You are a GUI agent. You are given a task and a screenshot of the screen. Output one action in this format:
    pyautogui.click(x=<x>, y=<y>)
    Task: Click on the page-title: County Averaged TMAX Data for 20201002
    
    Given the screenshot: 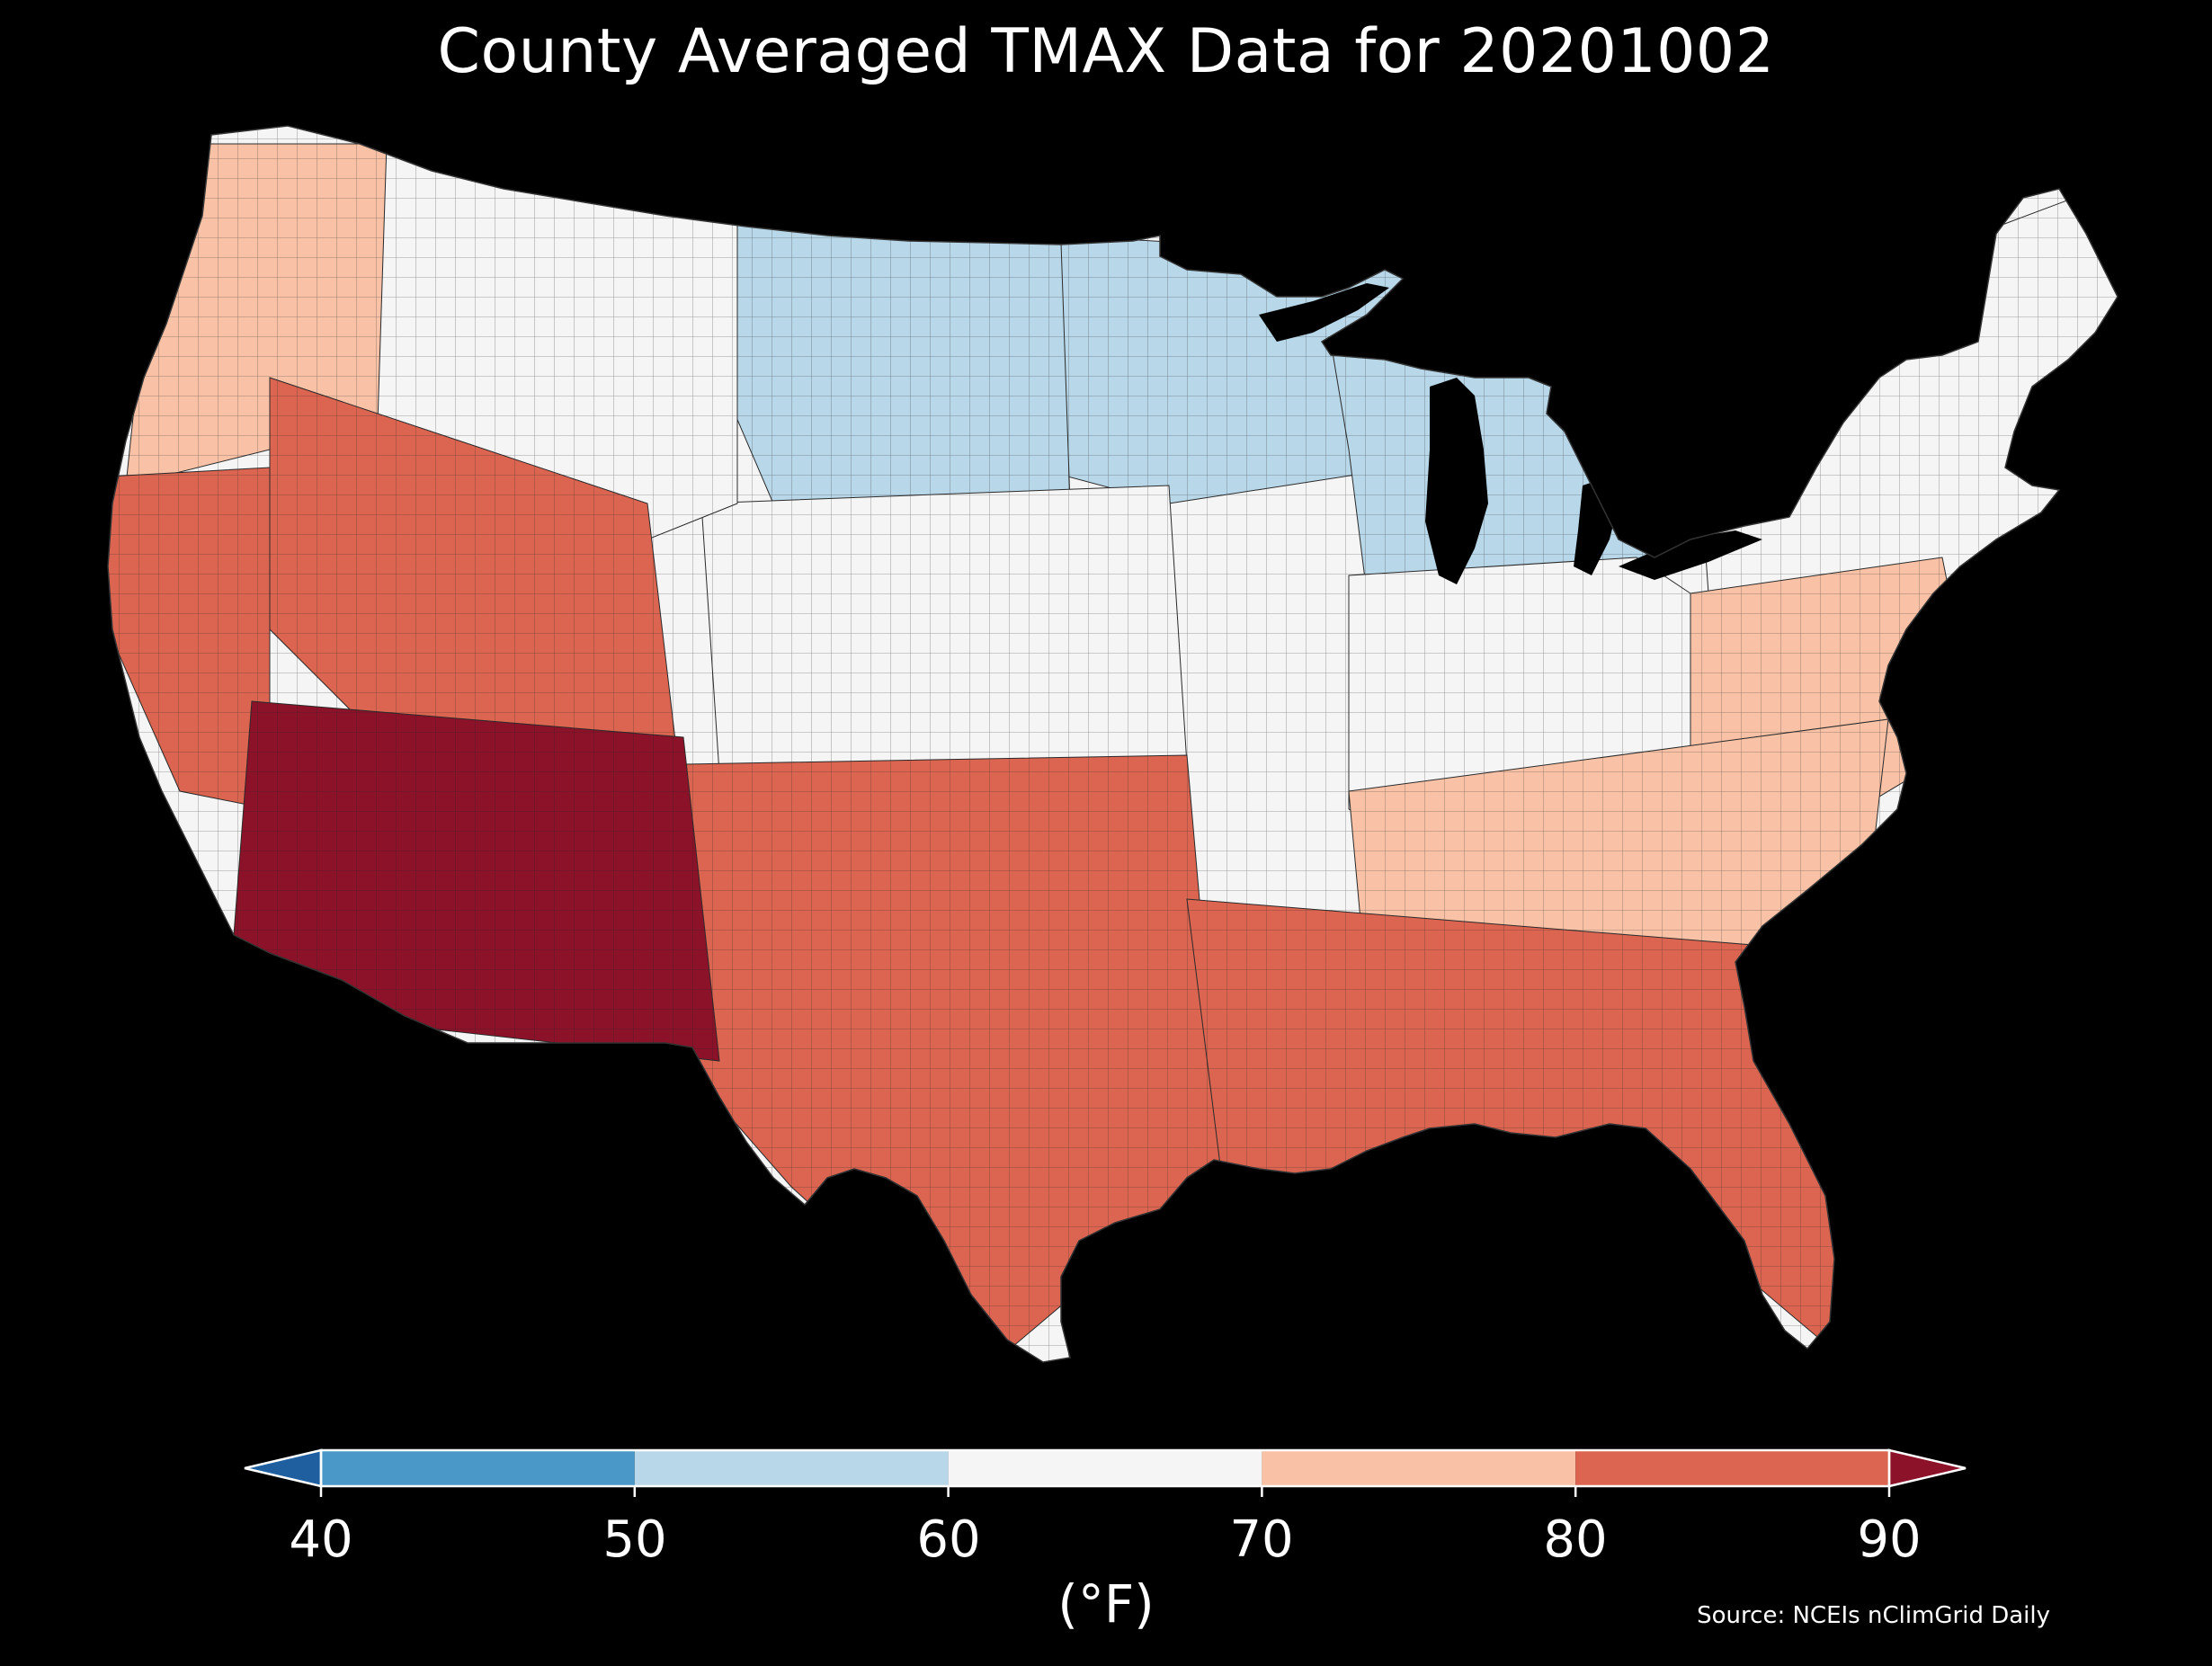 What is the action you would take?
    pyautogui.click(x=1106, y=51)
    